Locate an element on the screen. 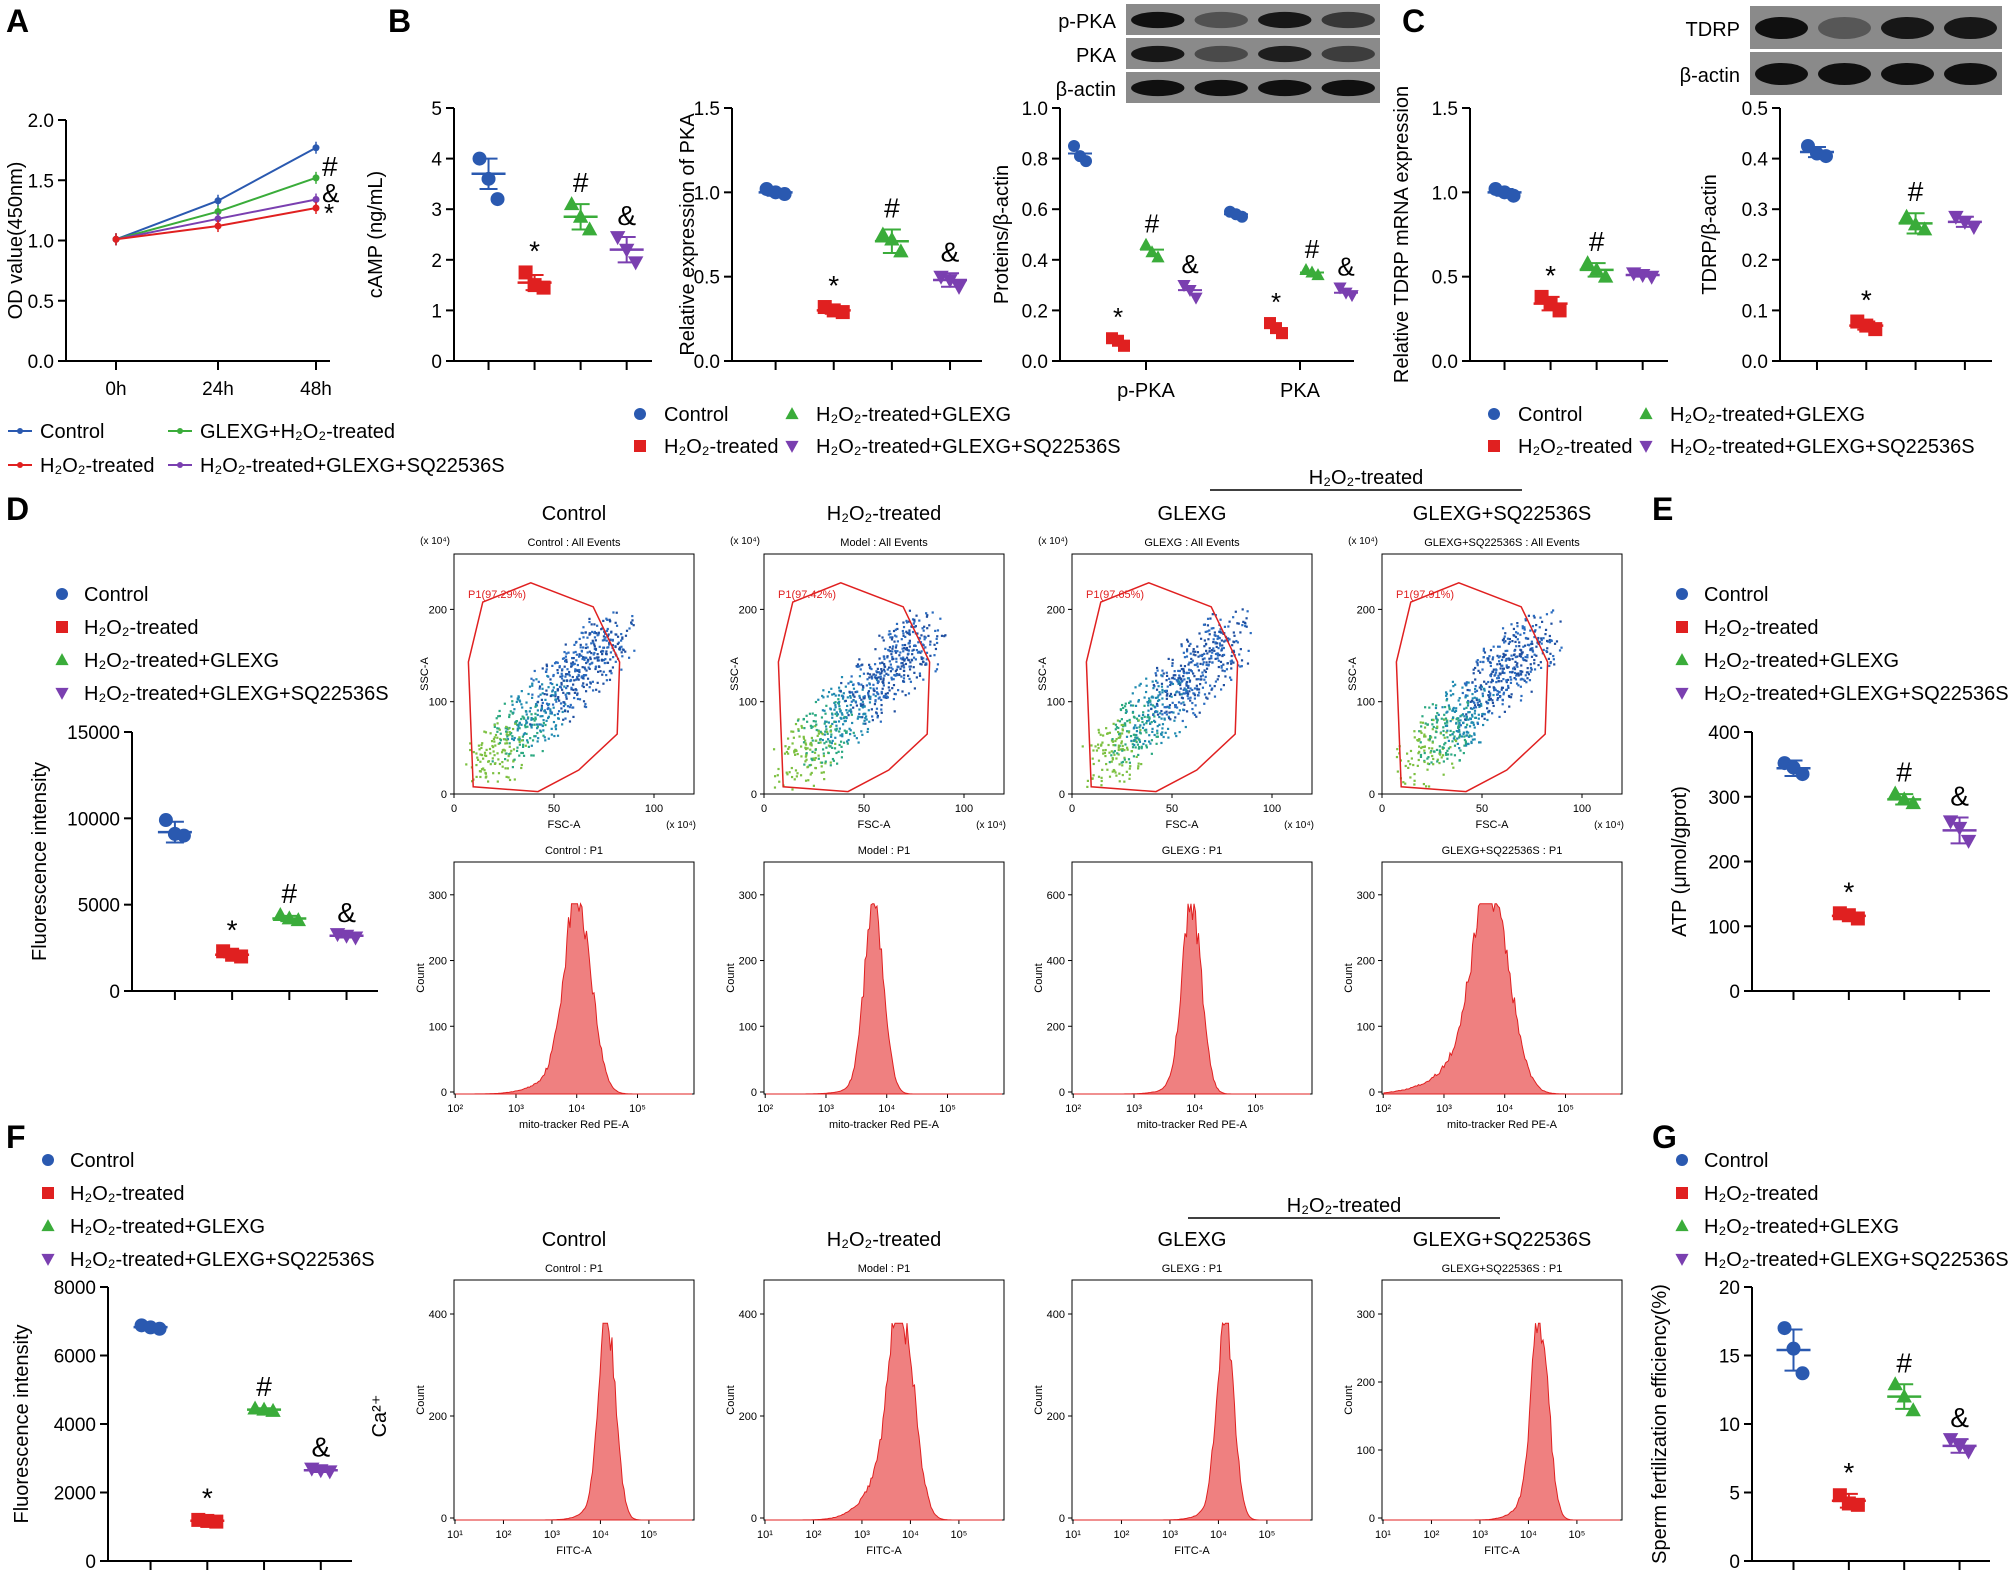 This screenshot has width=2008, height=1576. legend-marker is located at coordinates (640, 414).